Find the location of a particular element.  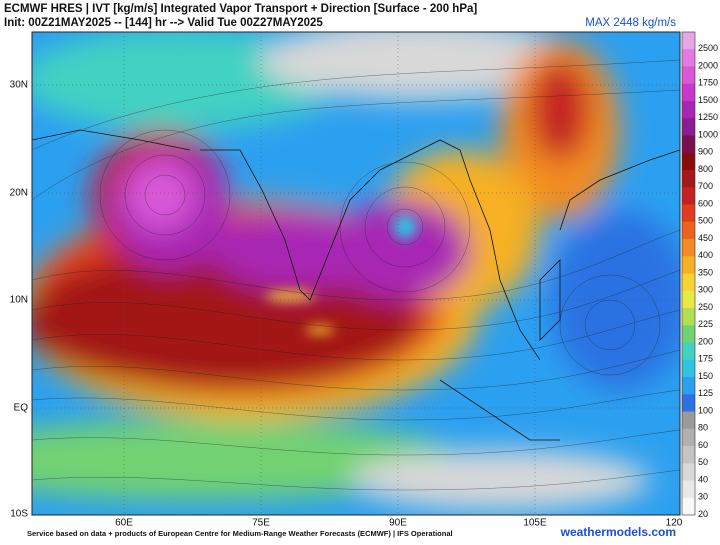

colorbar-label: 450 is located at coordinates (705, 238).